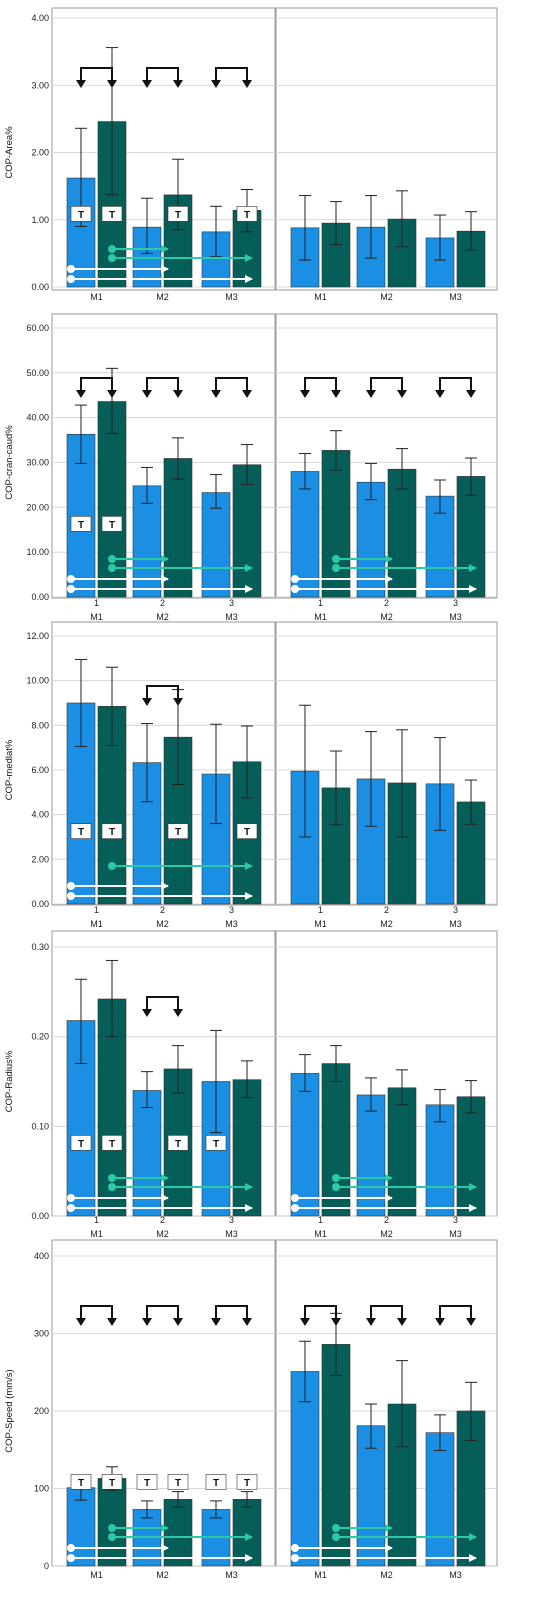 The image size is (536, 1619). What do you see at coordinates (471, 1156) in the screenshot?
I see `bar-trot-m3-s2` at bounding box center [471, 1156].